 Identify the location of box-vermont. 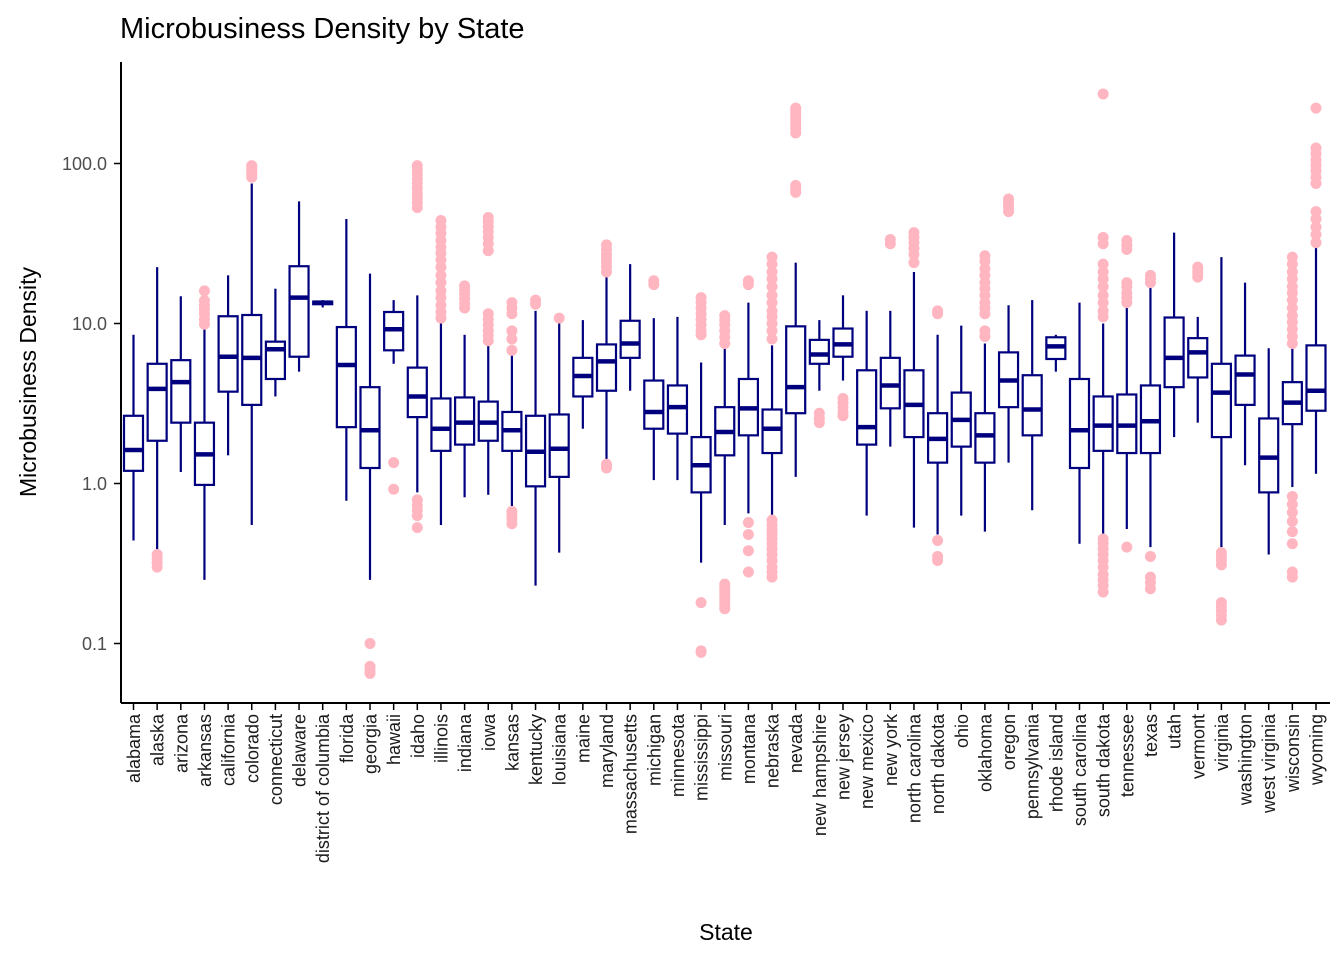
(1198, 342).